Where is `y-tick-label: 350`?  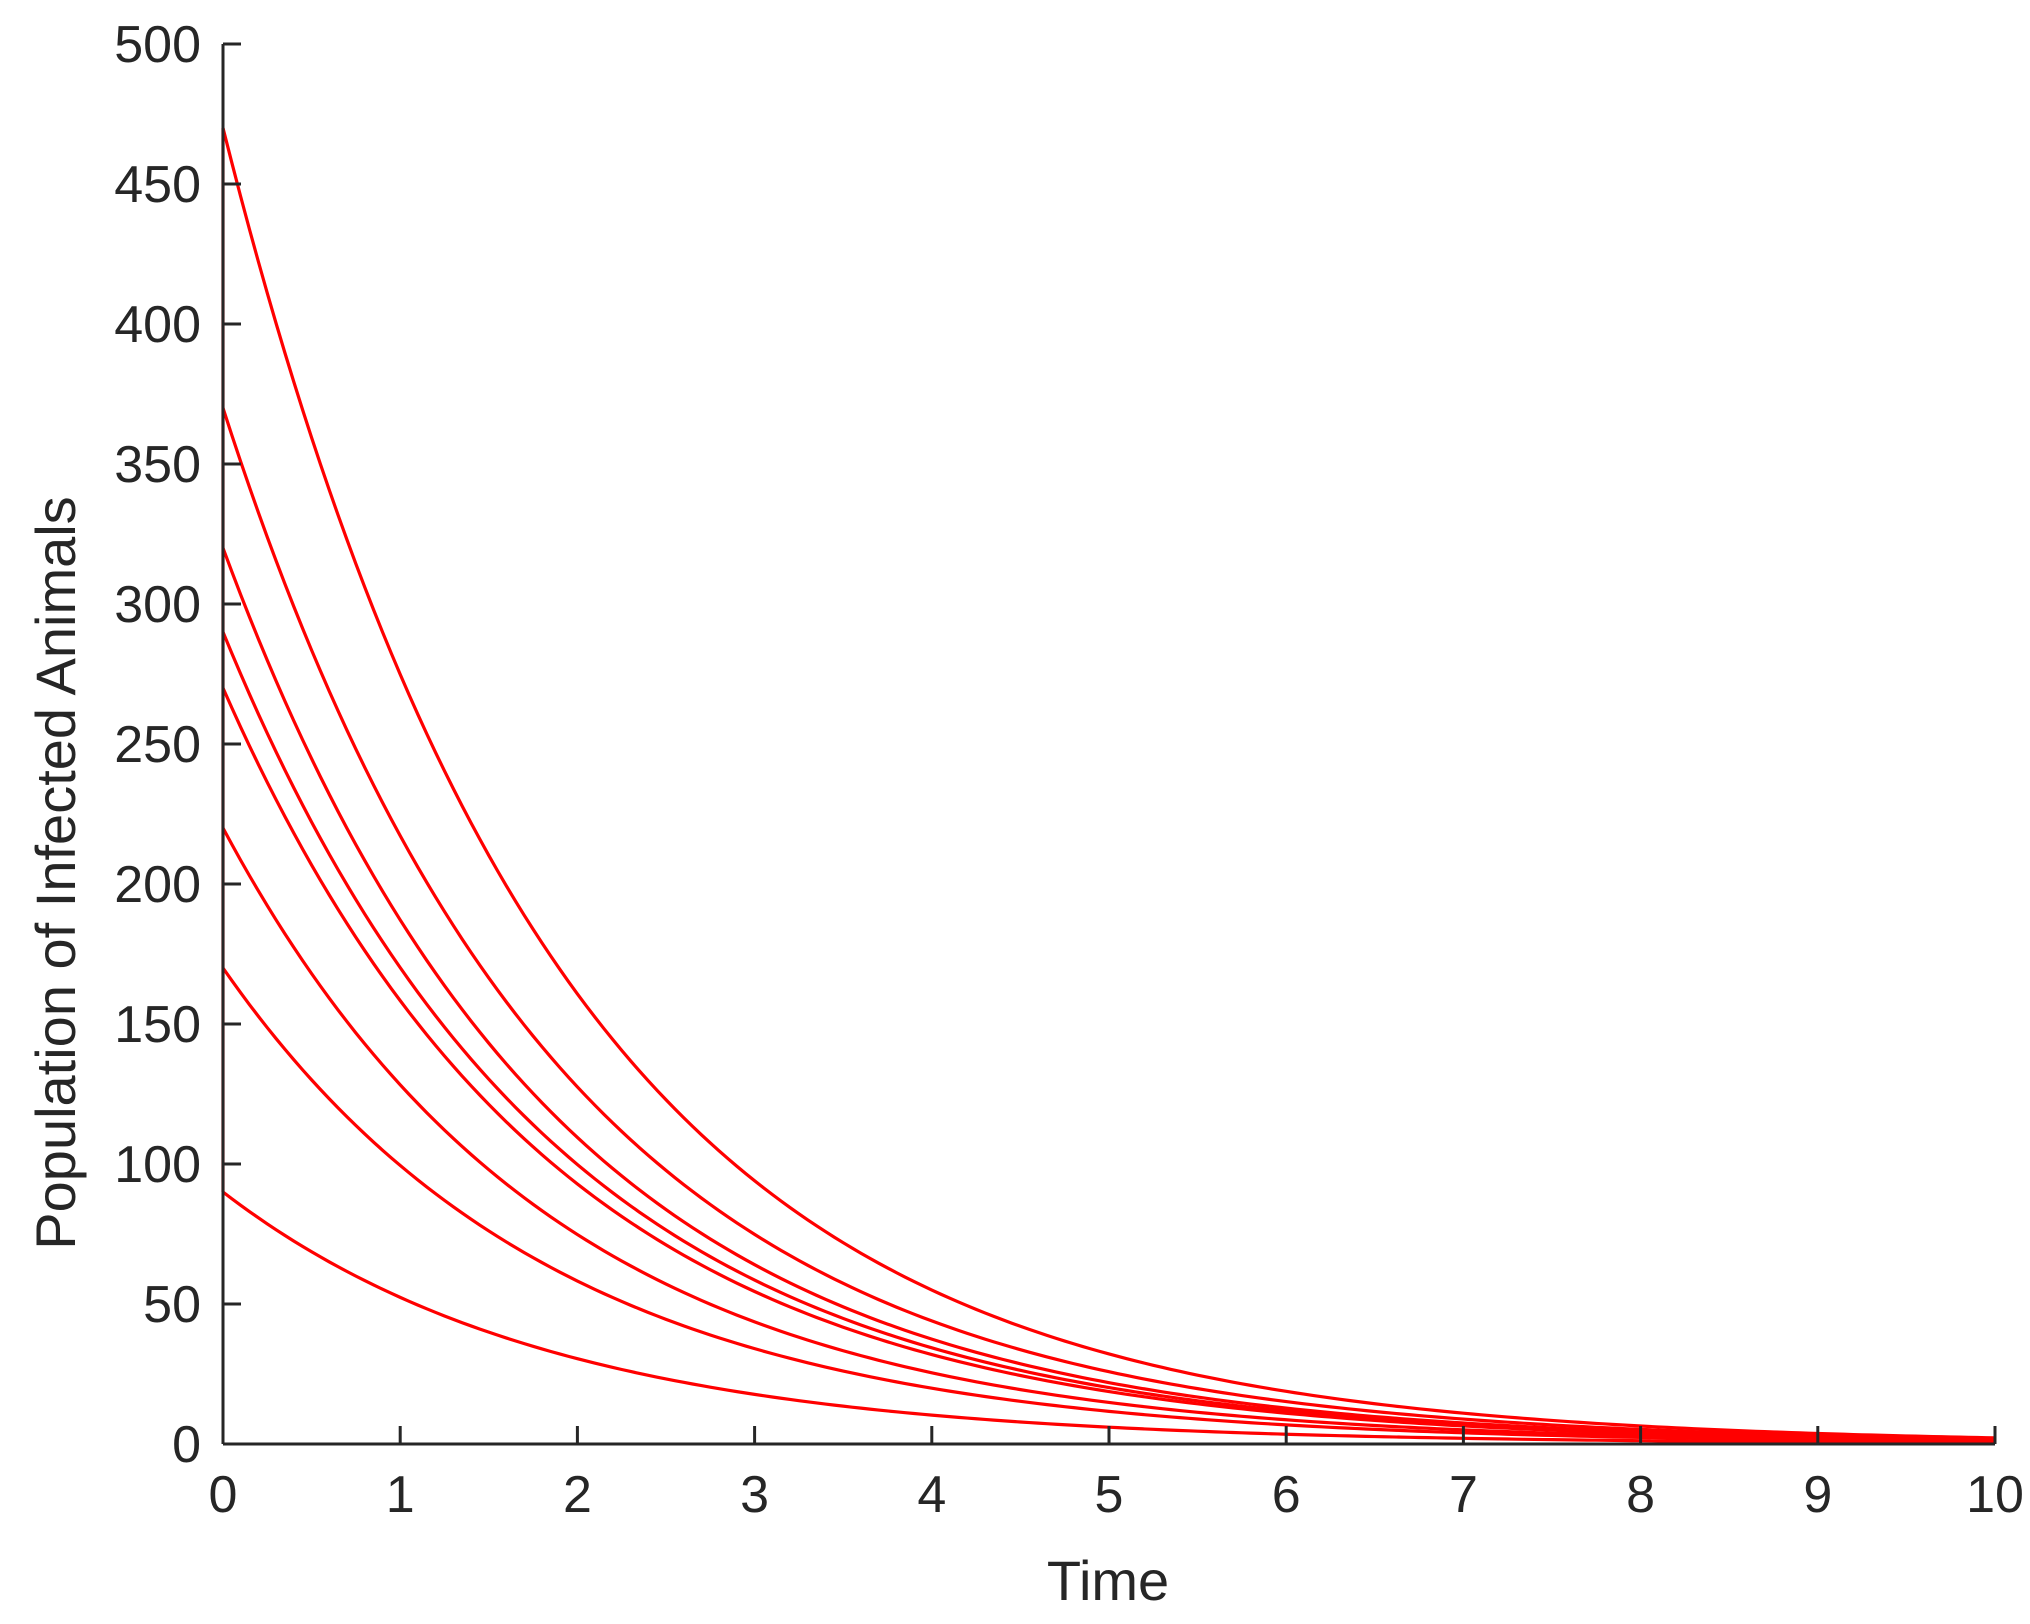 y-tick-label: 350 is located at coordinates (157, 465).